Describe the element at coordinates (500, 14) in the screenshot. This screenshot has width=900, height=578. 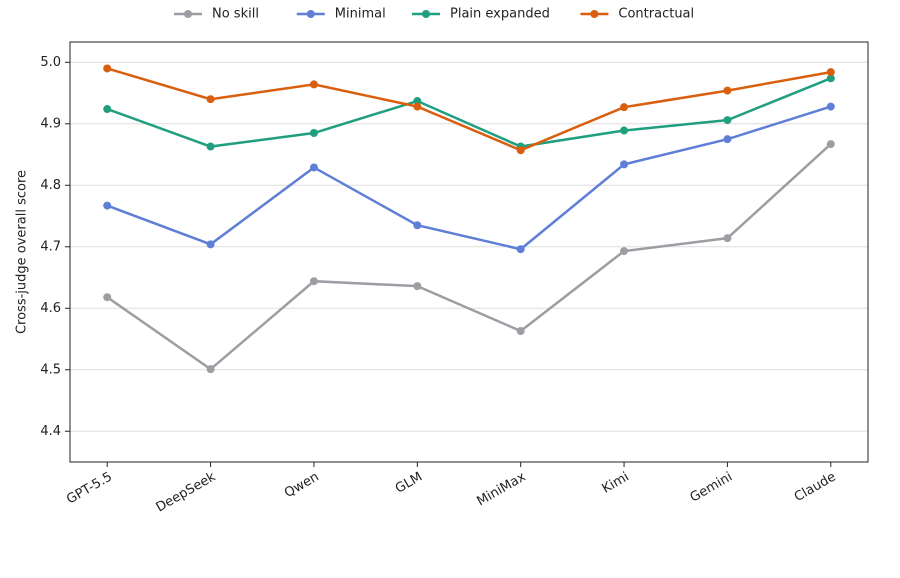
I see `legend-label: Plain expanded` at that location.